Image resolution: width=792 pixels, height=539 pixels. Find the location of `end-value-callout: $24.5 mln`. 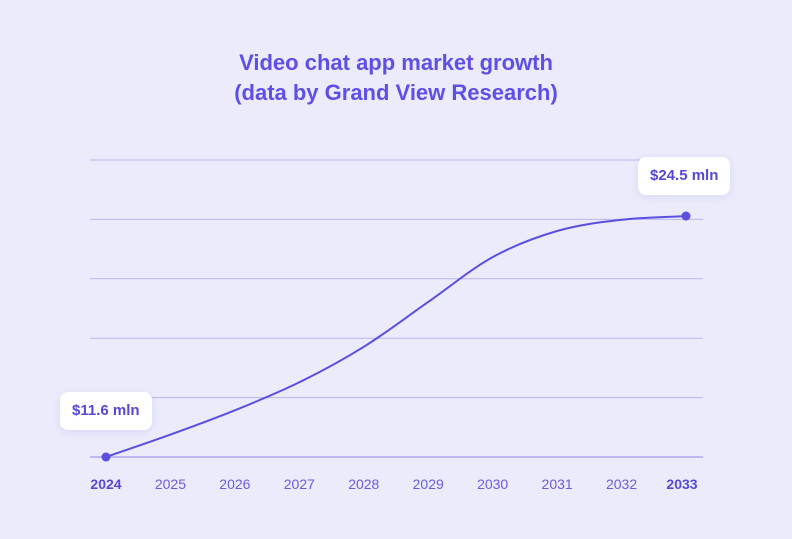

end-value-callout: $24.5 mln is located at coordinates (684, 176).